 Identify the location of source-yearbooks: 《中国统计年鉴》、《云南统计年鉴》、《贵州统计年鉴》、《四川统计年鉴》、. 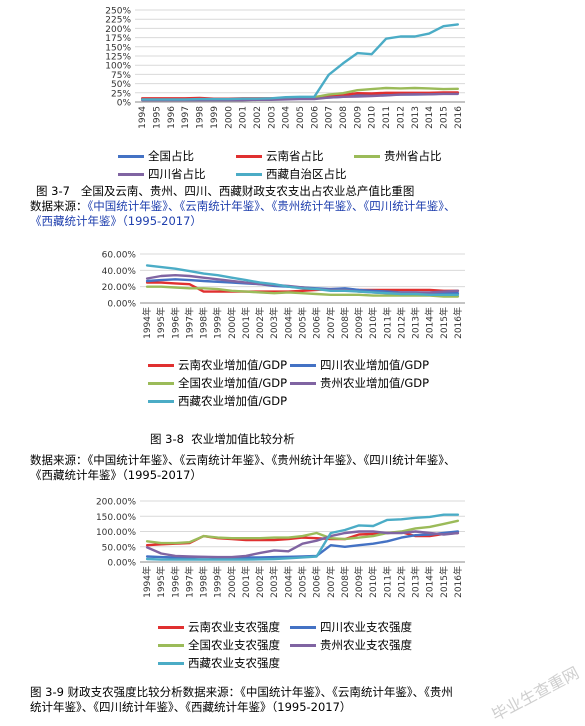
(271, 206).